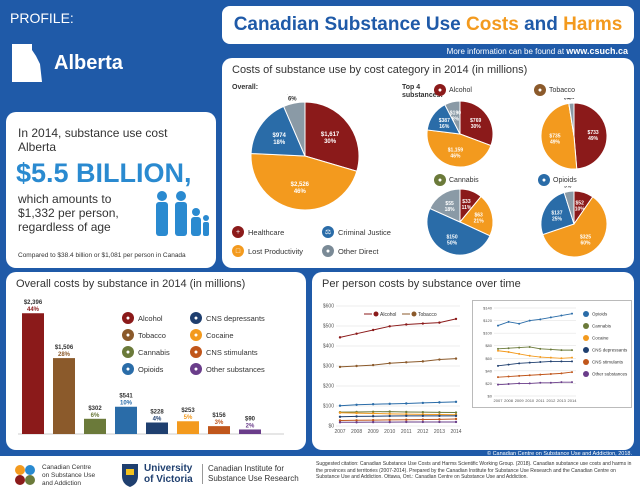 This screenshot has height=493, width=640. What do you see at coordinates (328, 251) in the screenshot?
I see `other-direct-icon: ●` at bounding box center [328, 251].